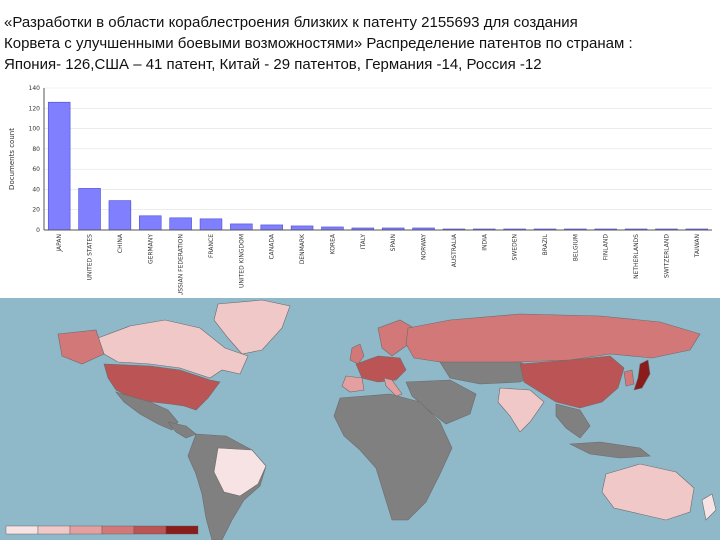 This screenshot has width=720, height=540. Describe the element at coordinates (332, 243) in the screenshot. I see `x-tick-label: KOREA` at that location.